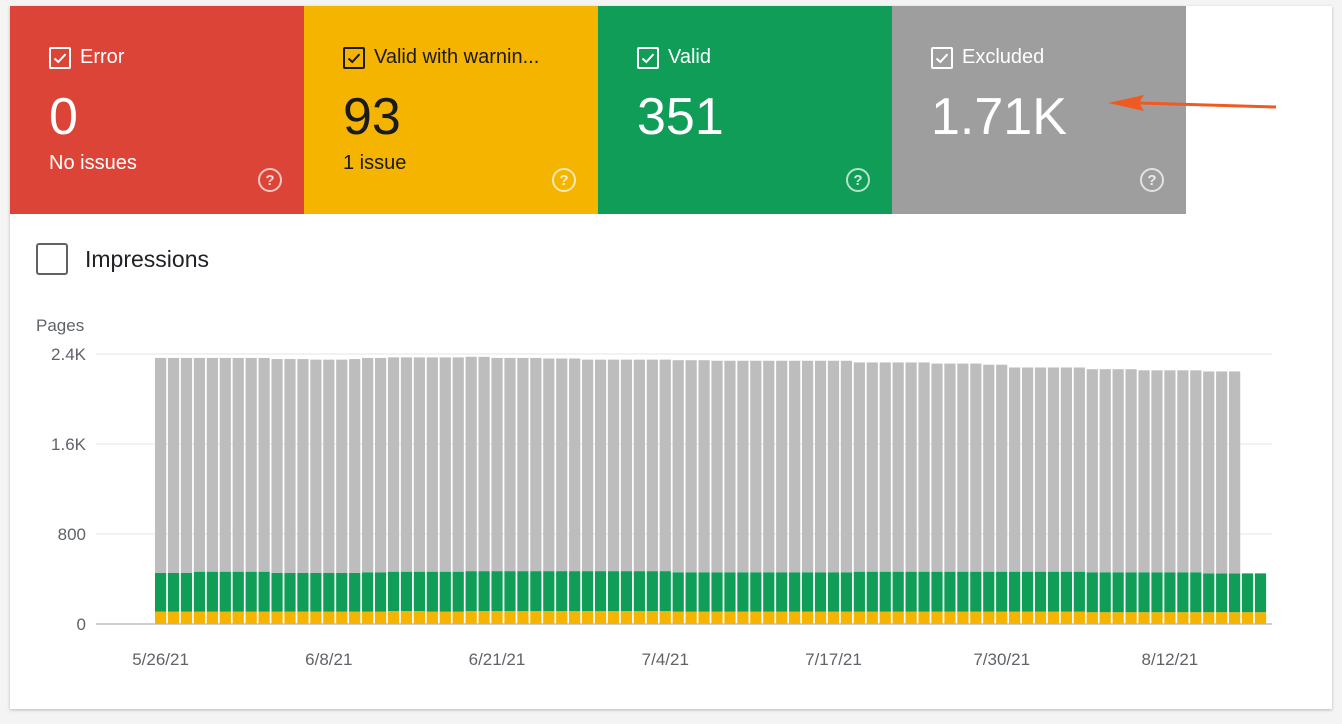  Describe the element at coordinates (999, 117) in the screenshot. I see `excluded-card-count: 1.71K` at that location.